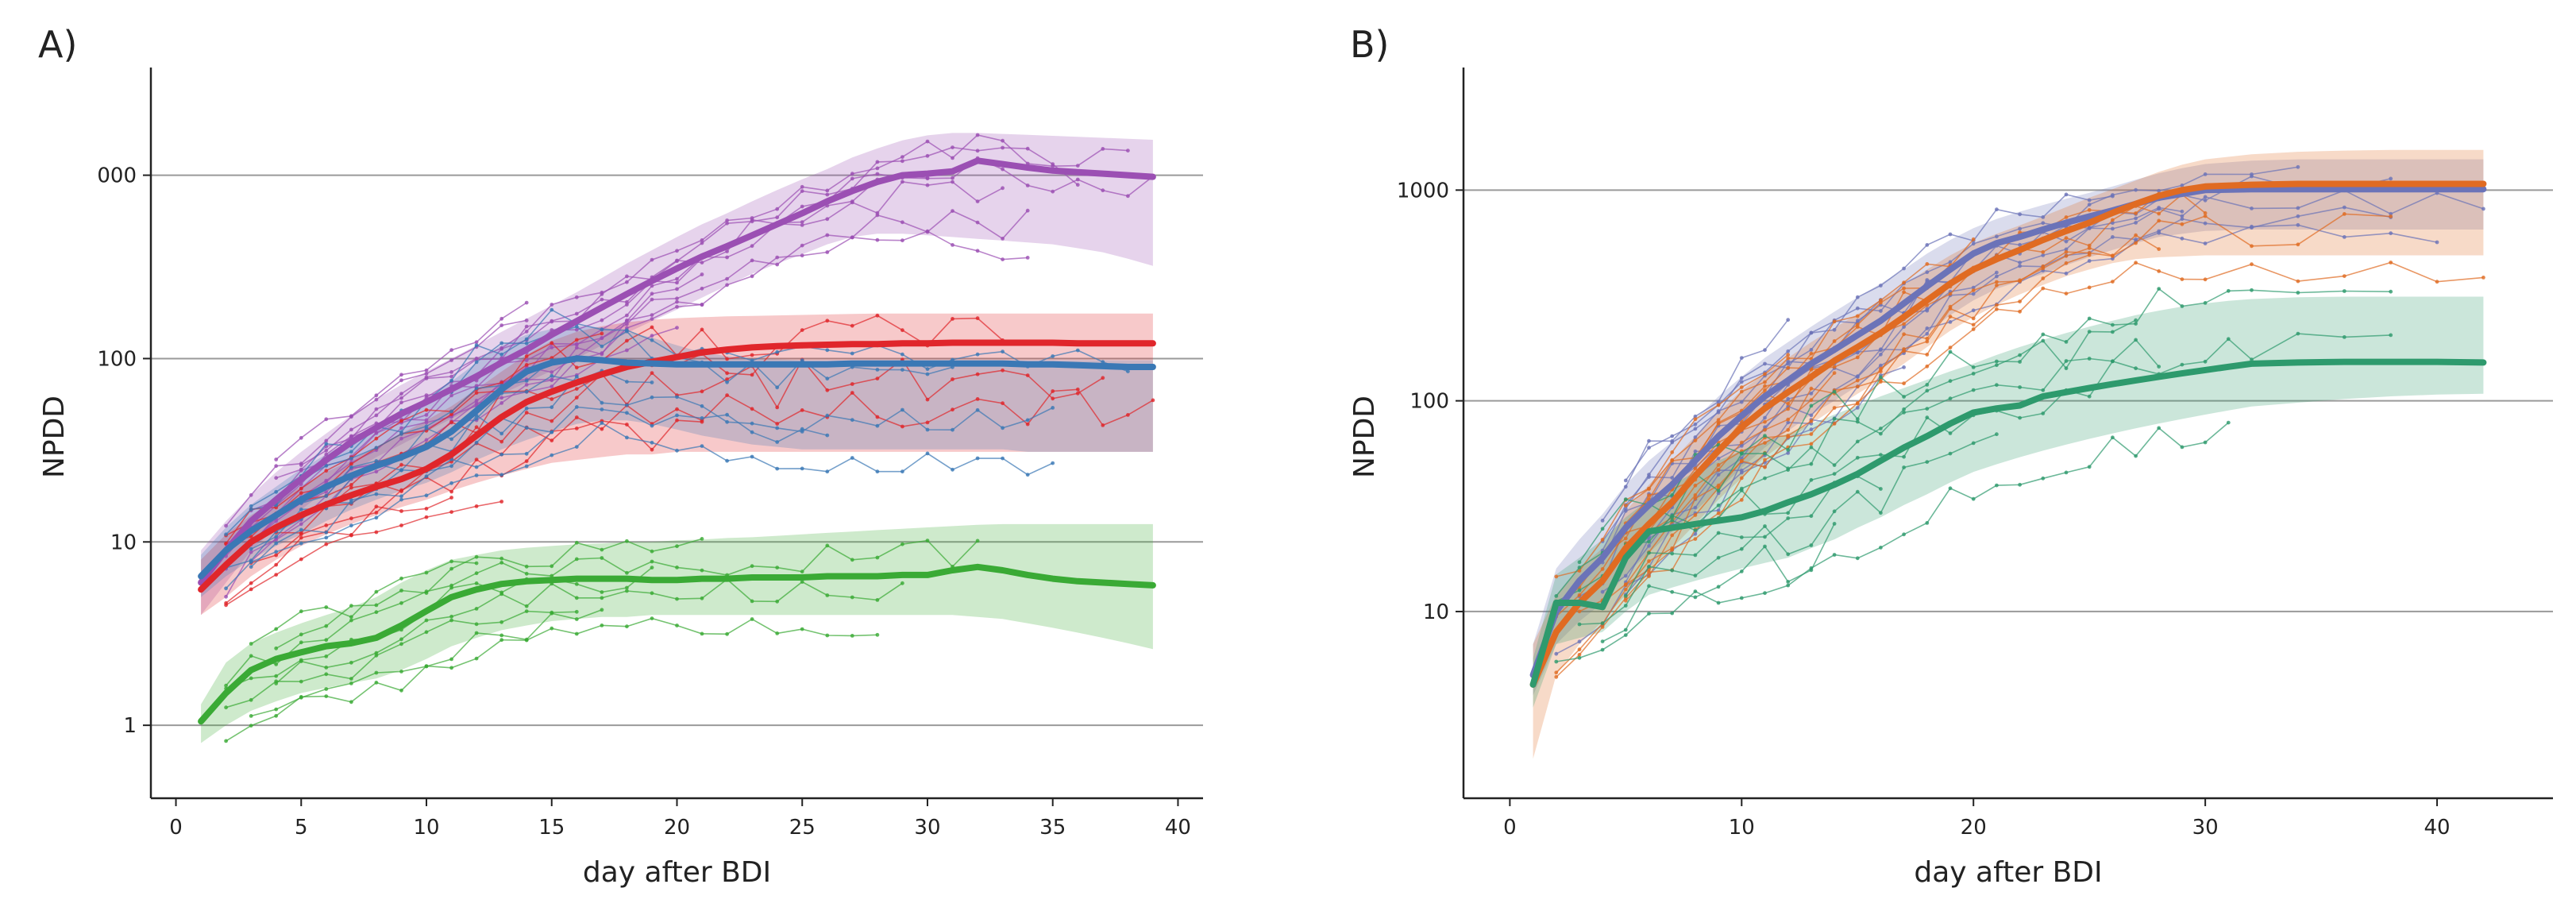 Image resolution: width=2576 pixels, height=915 pixels. What do you see at coordinates (1915, 369) in the screenshot?
I see `trace-orange` at bounding box center [1915, 369].